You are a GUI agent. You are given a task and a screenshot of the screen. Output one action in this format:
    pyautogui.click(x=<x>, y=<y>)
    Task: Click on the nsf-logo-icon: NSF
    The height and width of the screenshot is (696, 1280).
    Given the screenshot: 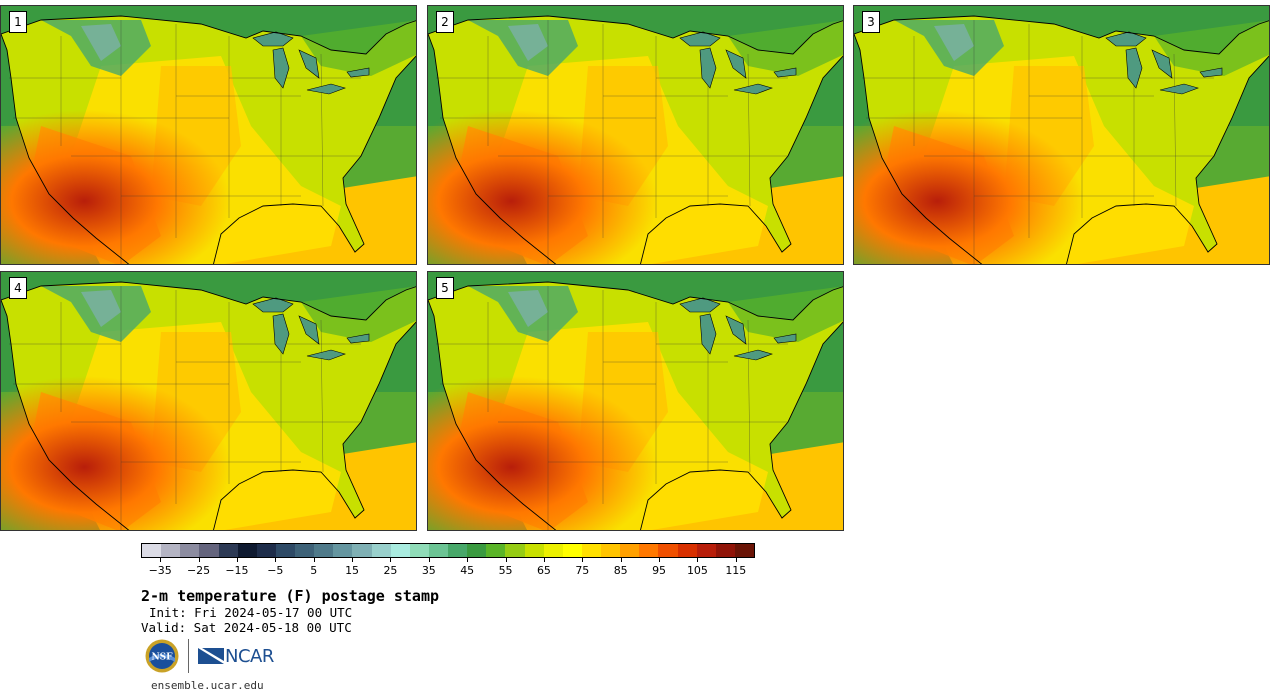 What is the action you would take?
    pyautogui.click(x=162, y=656)
    